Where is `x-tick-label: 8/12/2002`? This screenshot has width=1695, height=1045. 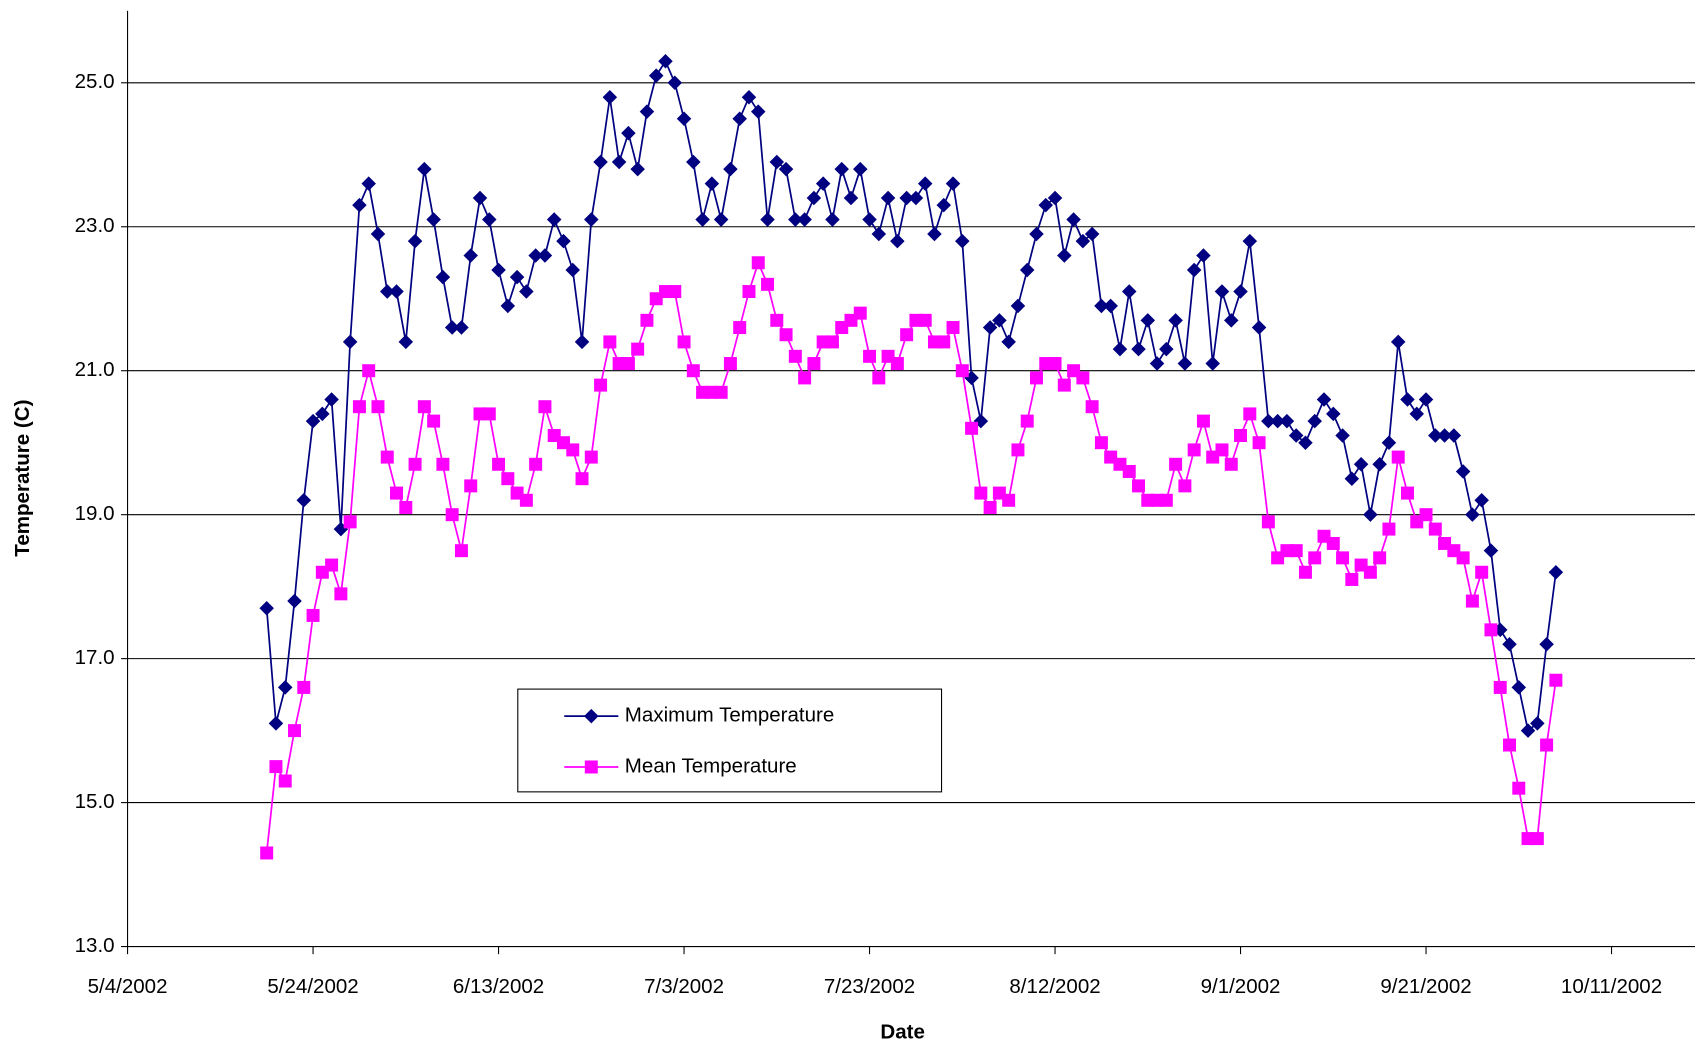
x-tick-label: 8/12/2002 is located at coordinates (1054, 986).